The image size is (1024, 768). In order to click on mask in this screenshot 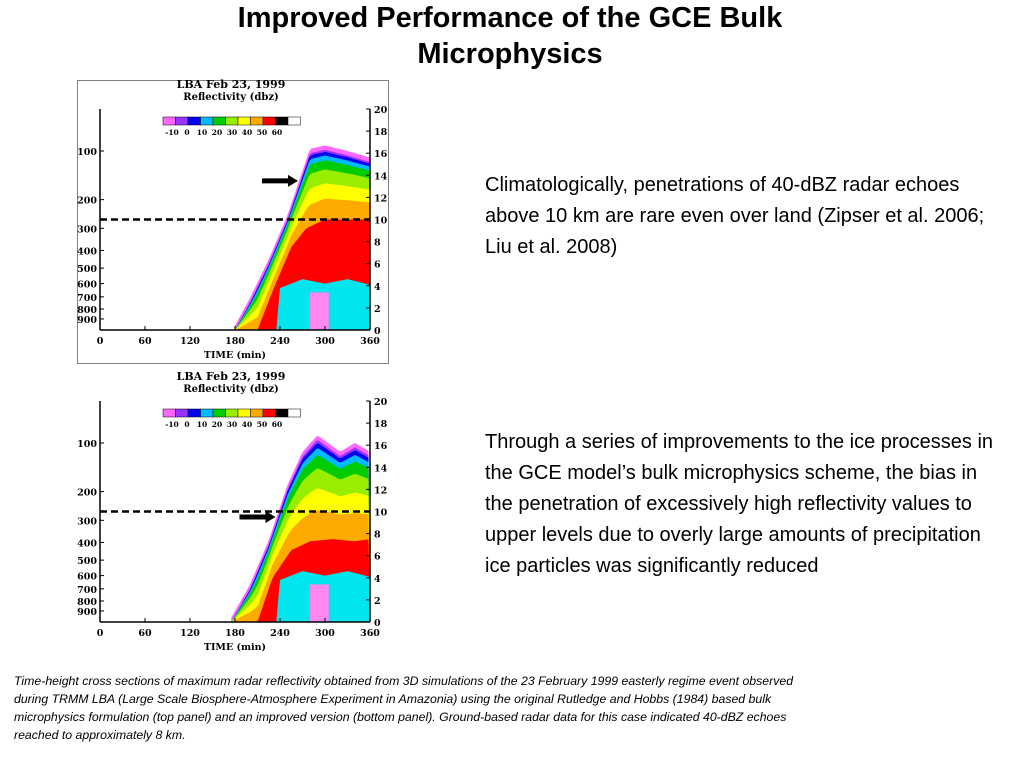, I will do `click(235, 400)`.